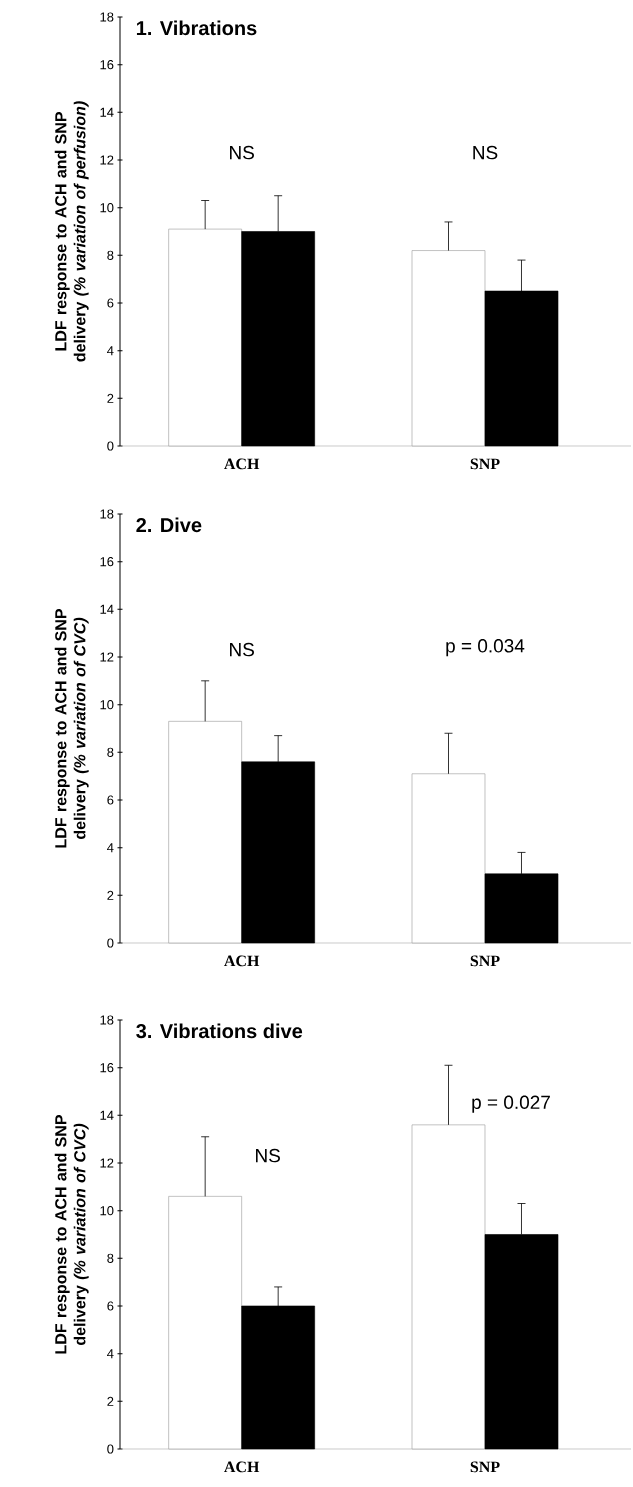 The image size is (633, 1487). I want to click on chart-title: 2. Dive, so click(169, 525).